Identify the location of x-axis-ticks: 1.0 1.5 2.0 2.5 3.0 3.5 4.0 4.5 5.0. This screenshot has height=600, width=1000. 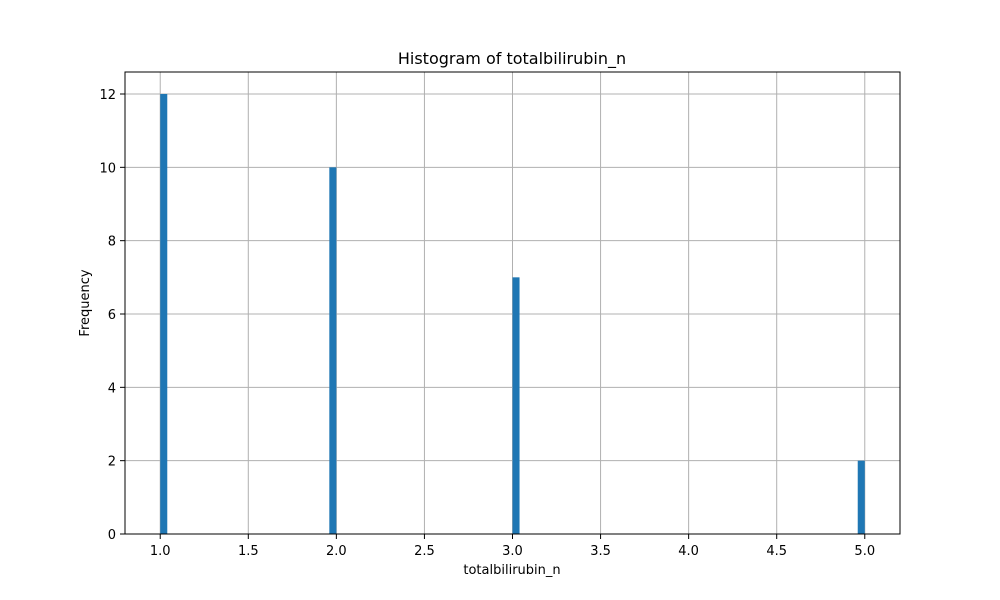
(512, 546).